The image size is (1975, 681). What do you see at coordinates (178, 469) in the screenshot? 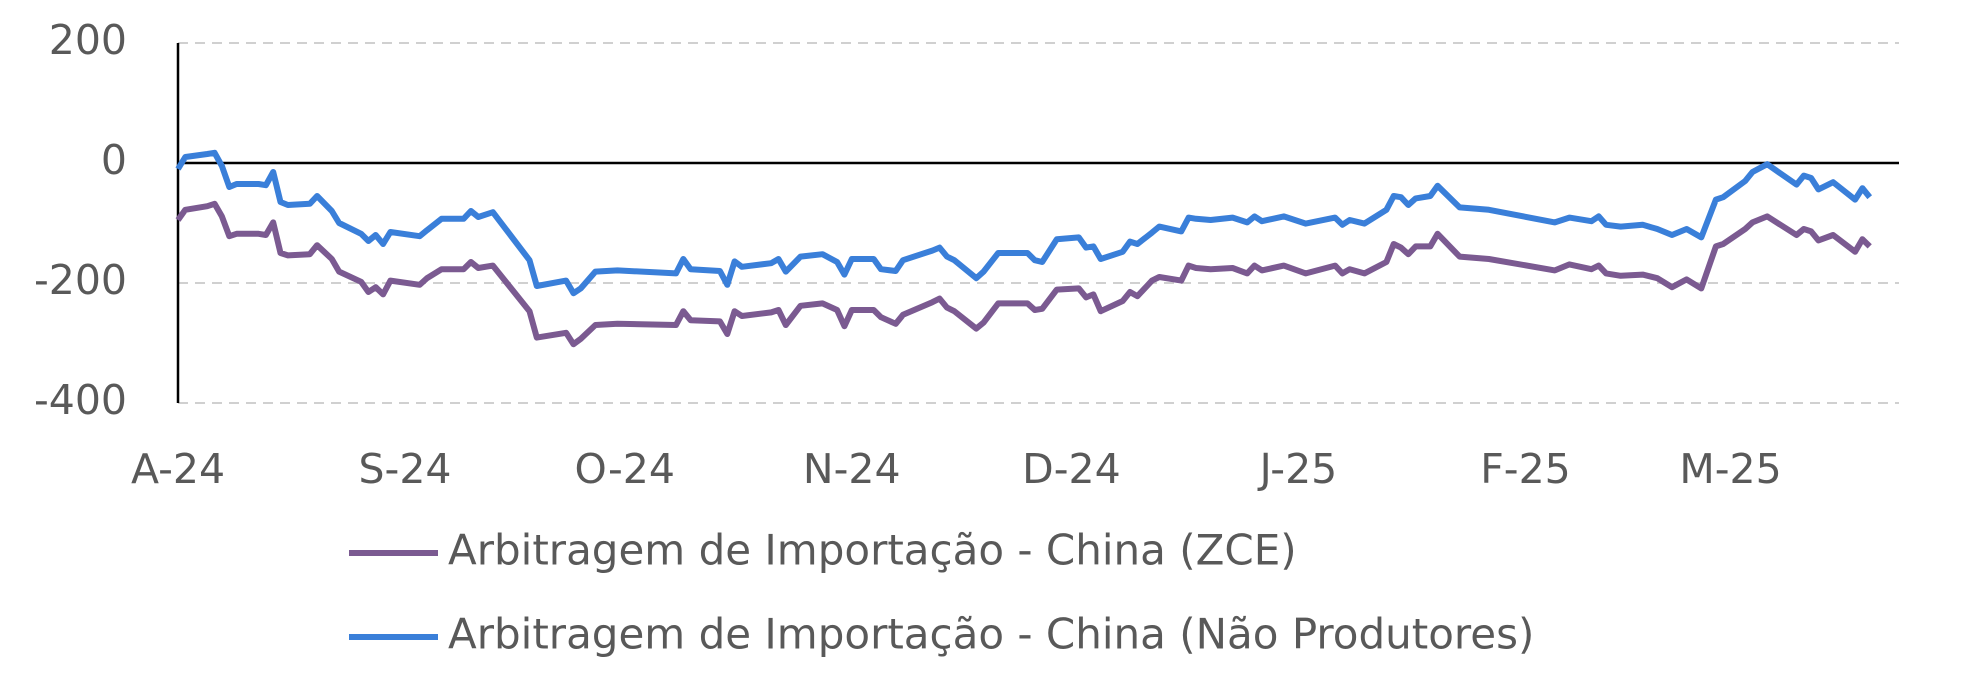
I see `x-tick-label: A-24` at bounding box center [178, 469].